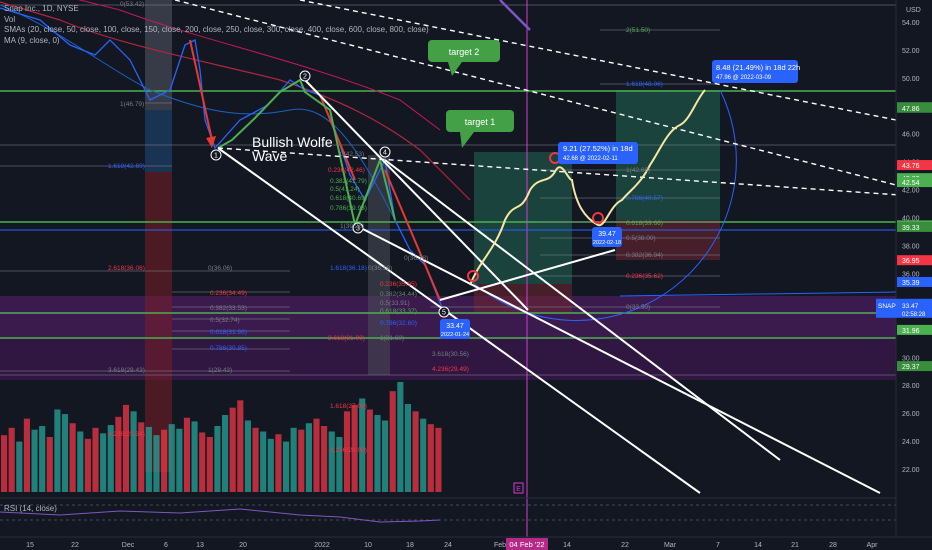 The image size is (932, 550). What do you see at coordinates (292, 142) in the screenshot?
I see `bullish-wolfe-label: Bullish Wolfe` at bounding box center [292, 142].